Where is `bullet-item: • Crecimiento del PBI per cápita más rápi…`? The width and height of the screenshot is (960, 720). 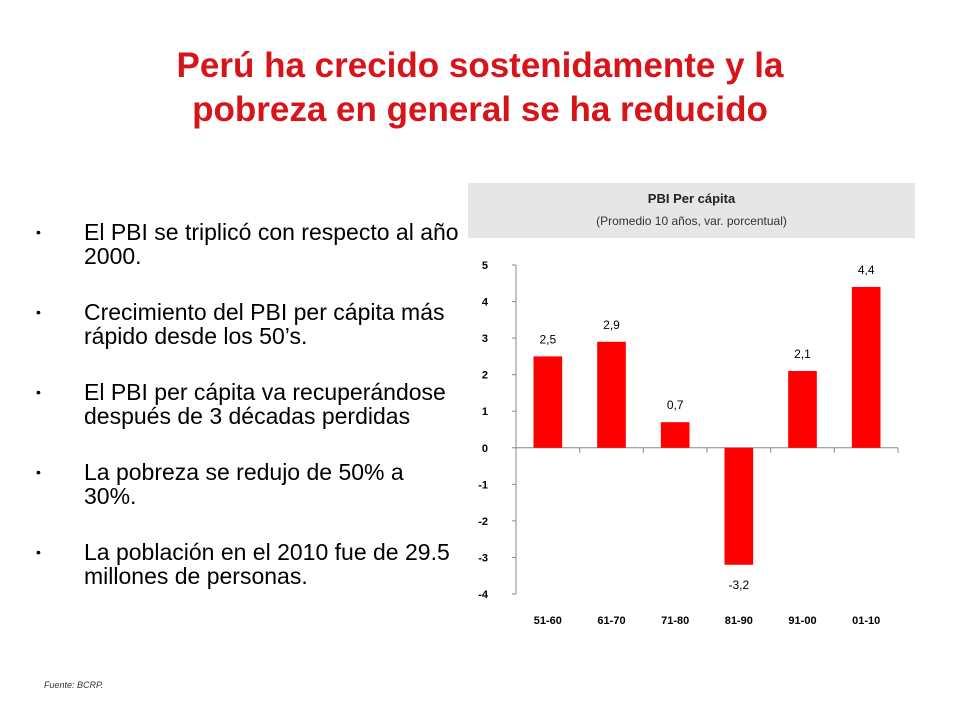
bullet-item: • Crecimiento del PBI per cápita más rápi… is located at coordinates (247, 324).